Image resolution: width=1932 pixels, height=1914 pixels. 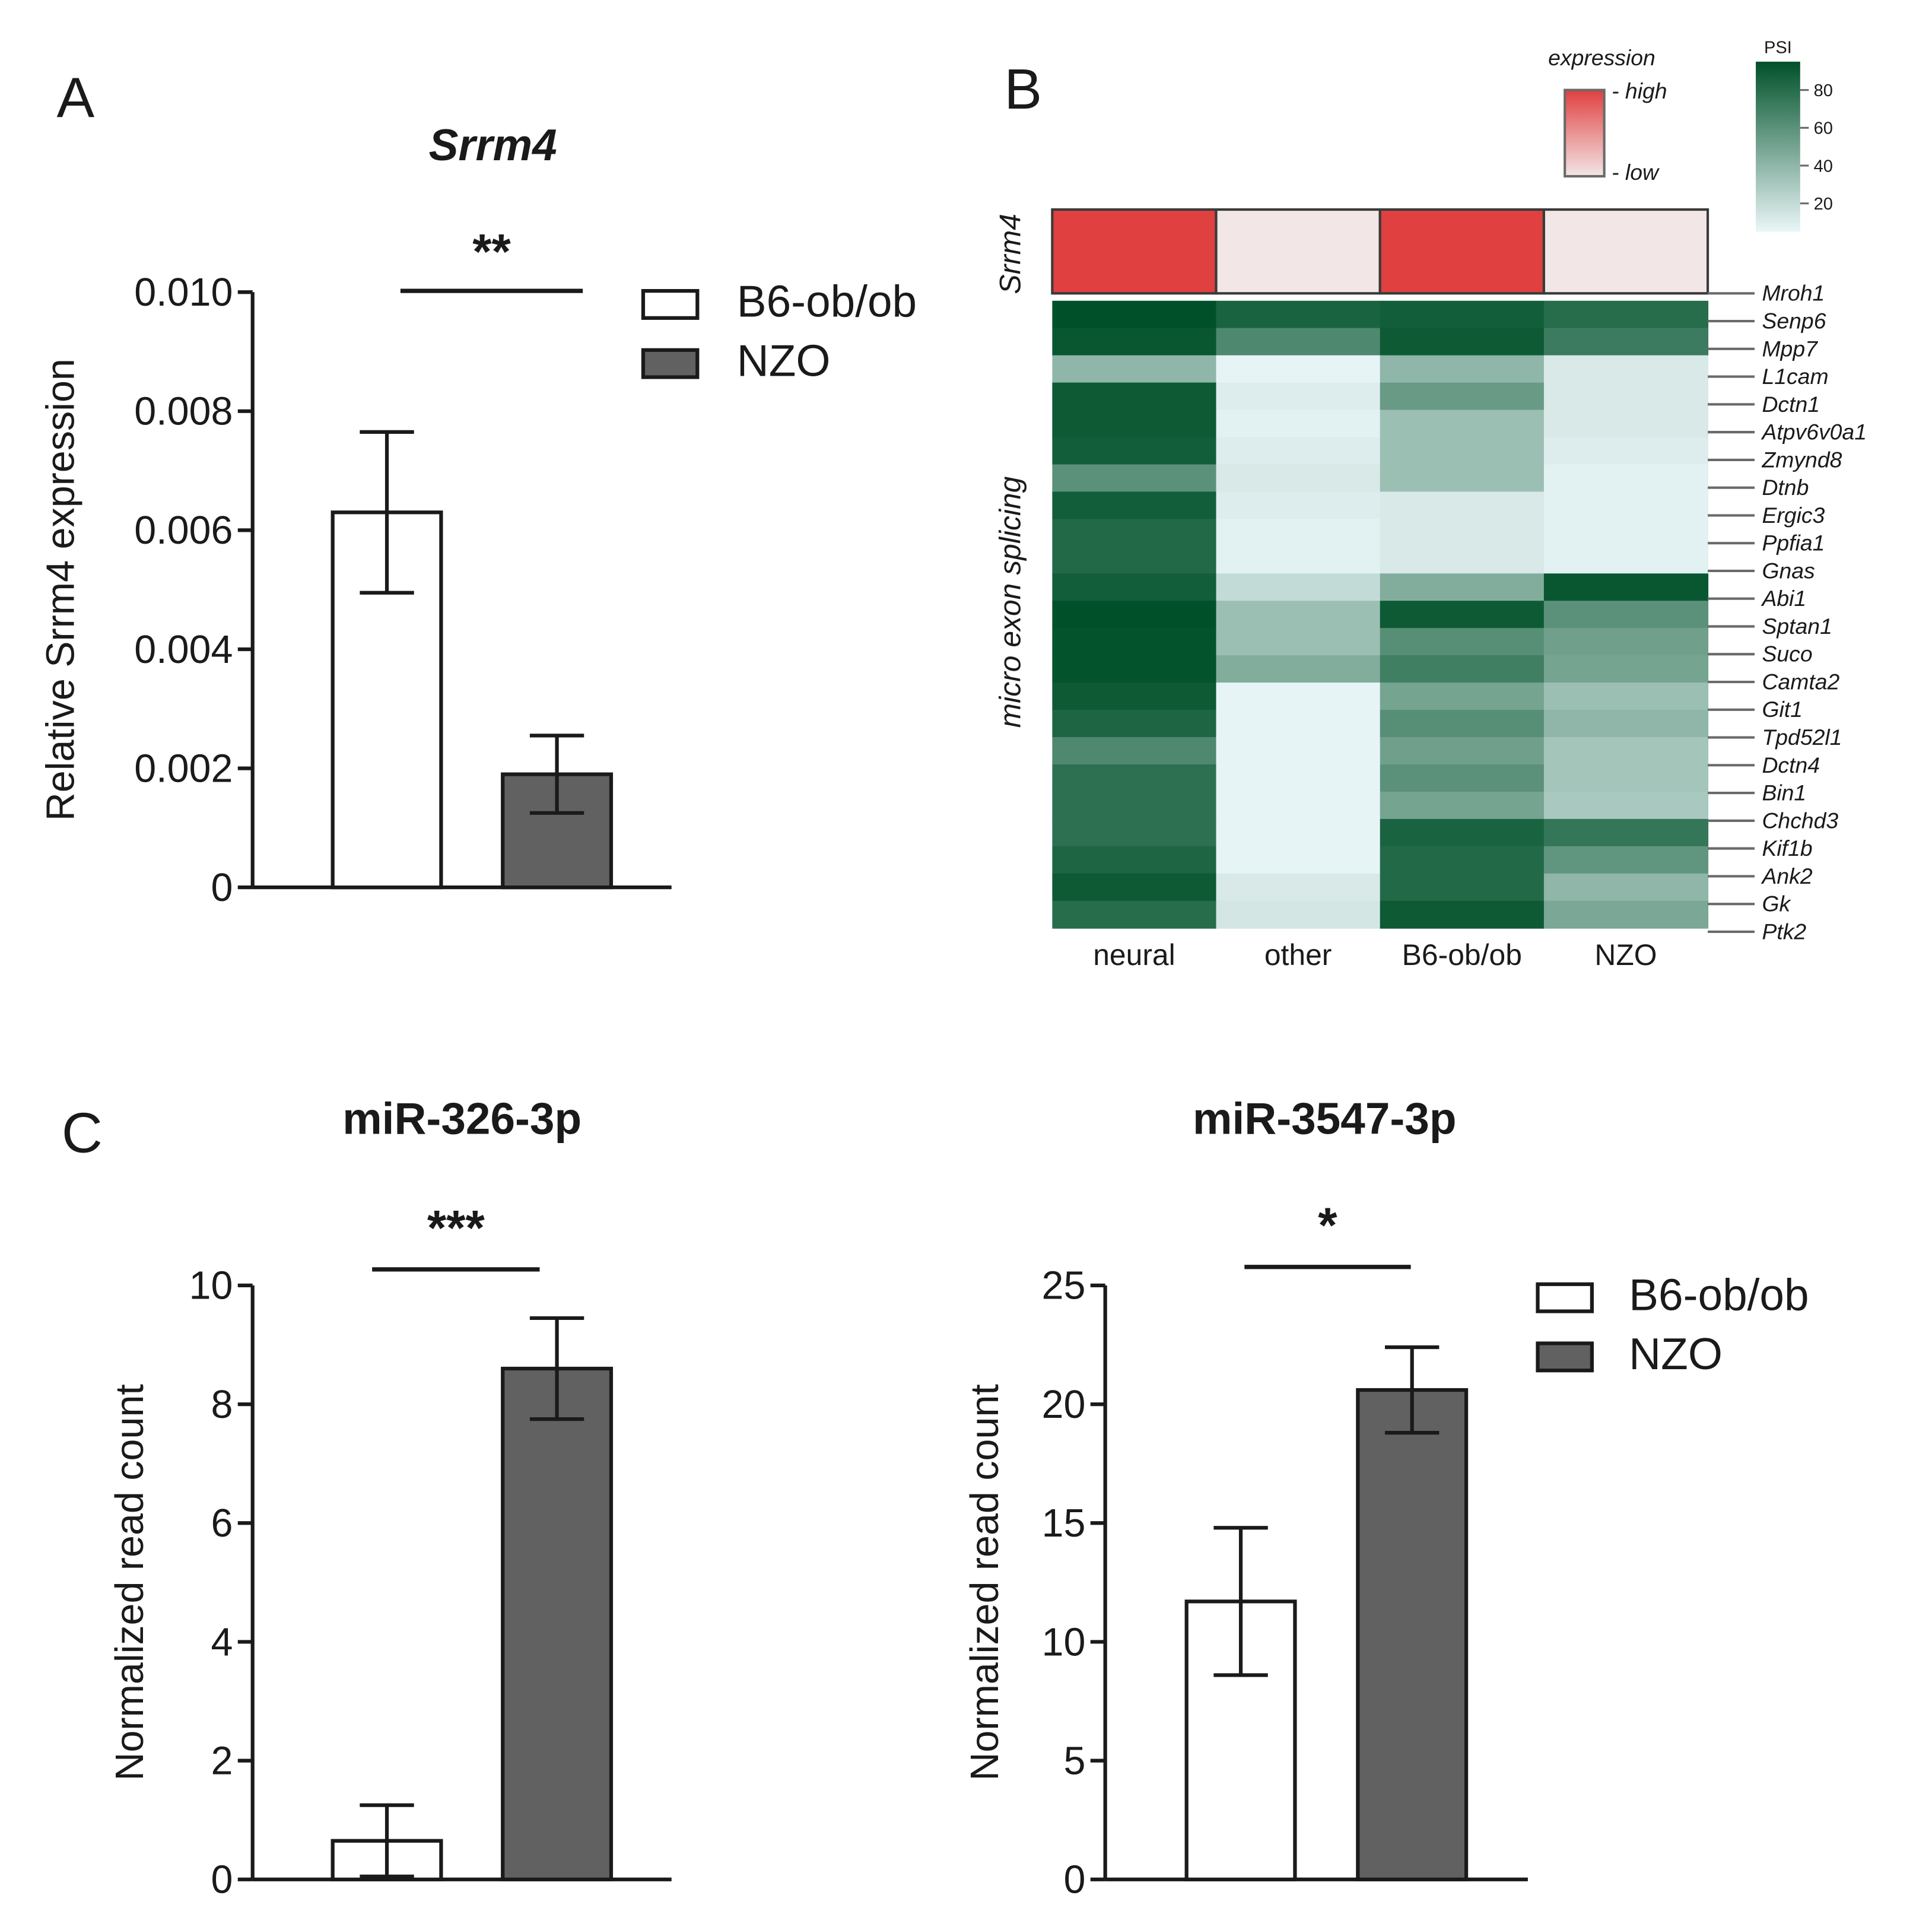 What do you see at coordinates (1134, 252) in the screenshot?
I see `heatmap-expression-cell-neural` at bounding box center [1134, 252].